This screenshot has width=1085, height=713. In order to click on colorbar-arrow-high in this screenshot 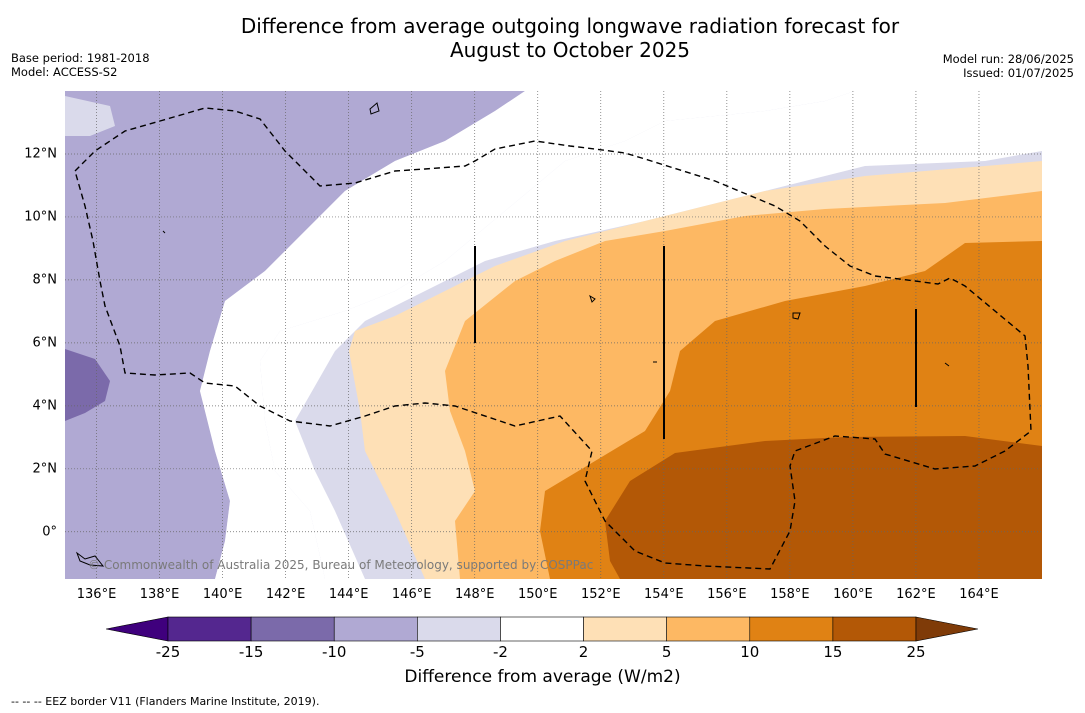, I will do `click(946, 629)`.